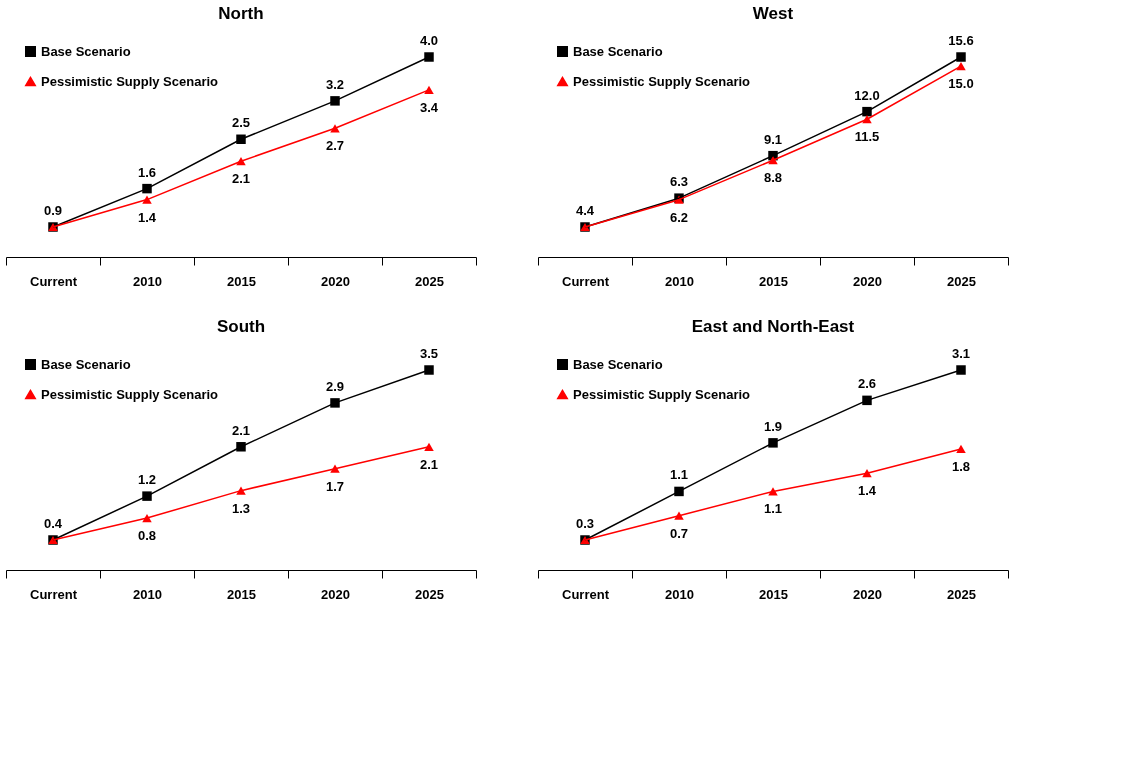 This screenshot has height=765, width=1128. Describe the element at coordinates (53, 210) in the screenshot. I see `data-label: 0.9` at that location.